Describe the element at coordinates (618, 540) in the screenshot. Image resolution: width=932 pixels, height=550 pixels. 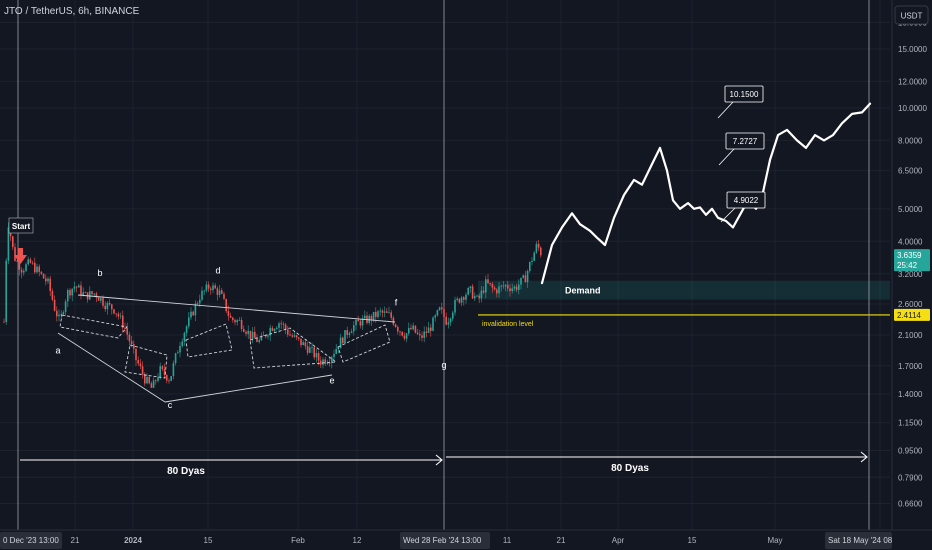
I see `time-tick-label: Apr` at that location.